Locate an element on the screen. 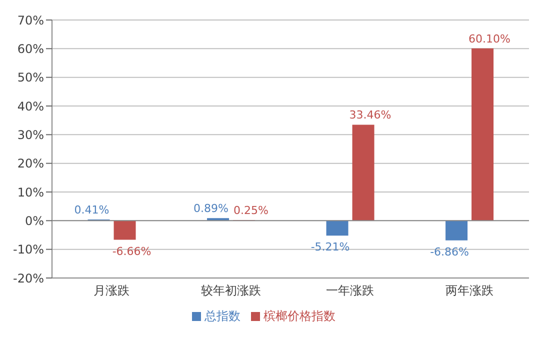 The image size is (547, 340). y-tick-label: 20% is located at coordinates (30, 163).